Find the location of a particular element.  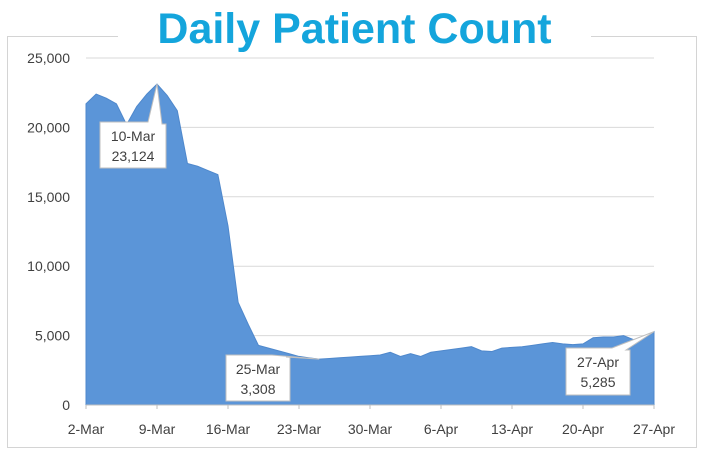

y-tick-label: 15,000 is located at coordinates (48, 197).